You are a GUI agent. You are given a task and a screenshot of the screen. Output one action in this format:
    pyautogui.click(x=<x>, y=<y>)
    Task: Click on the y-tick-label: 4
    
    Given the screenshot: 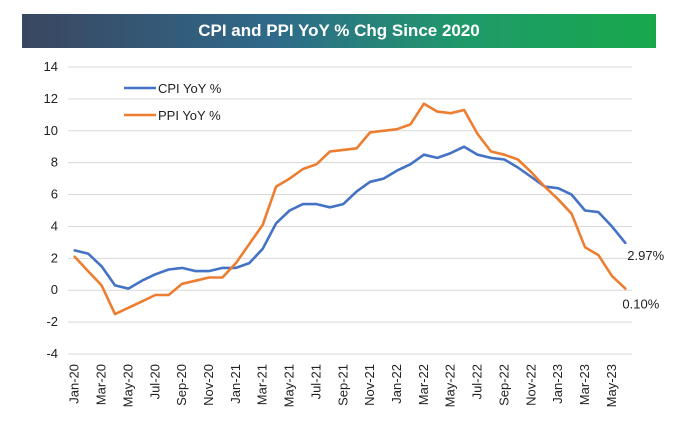 What is the action you would take?
    pyautogui.click(x=54, y=225)
    